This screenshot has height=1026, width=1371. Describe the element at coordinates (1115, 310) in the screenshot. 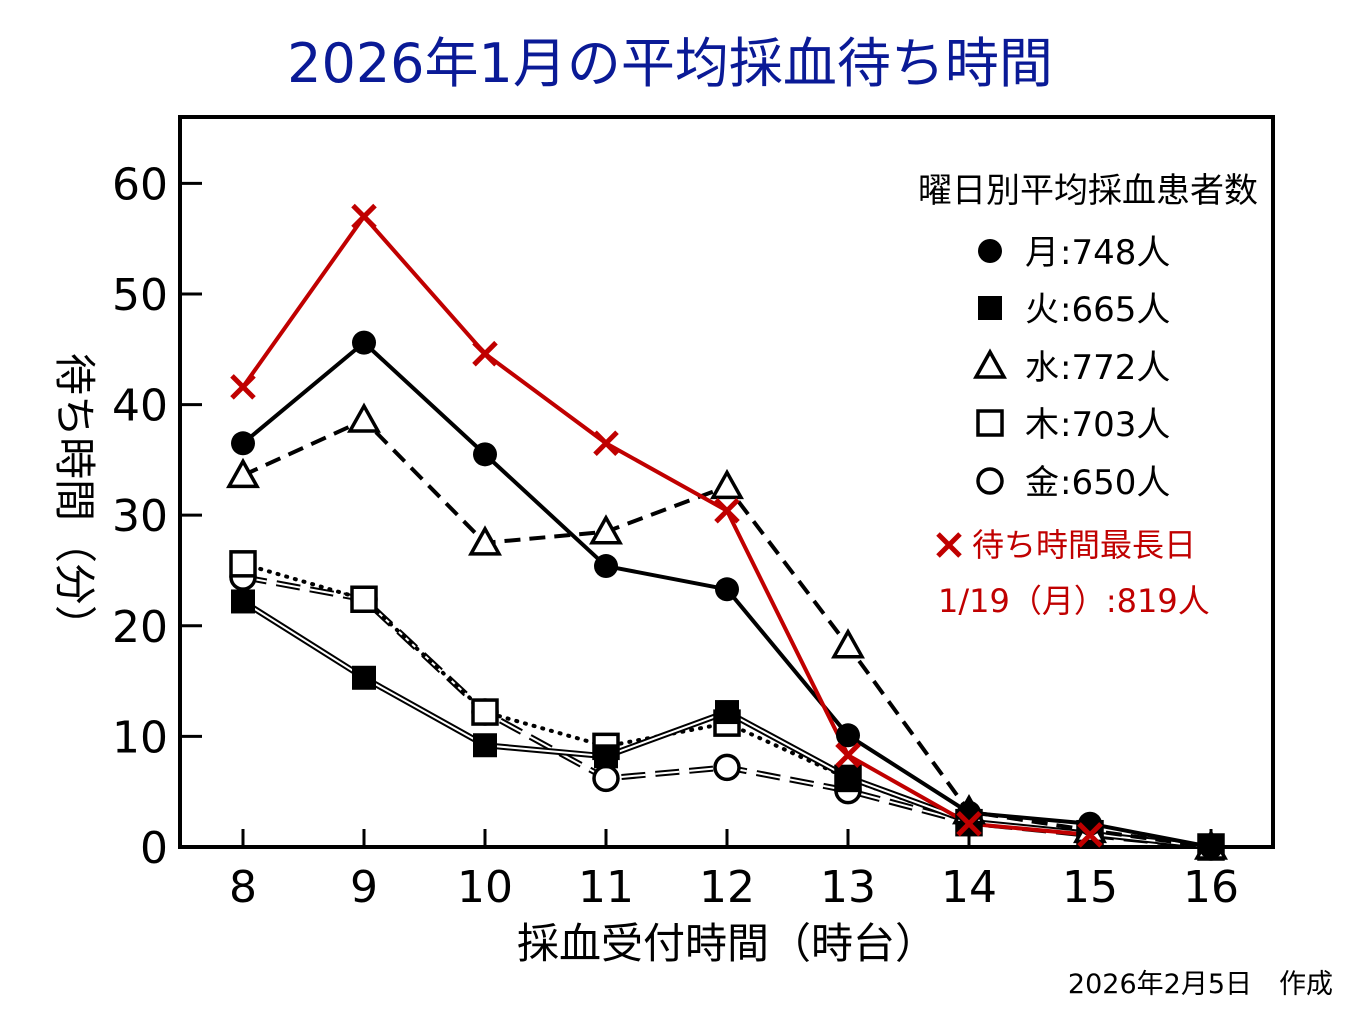

I see `legend-count: :665人` at that location.